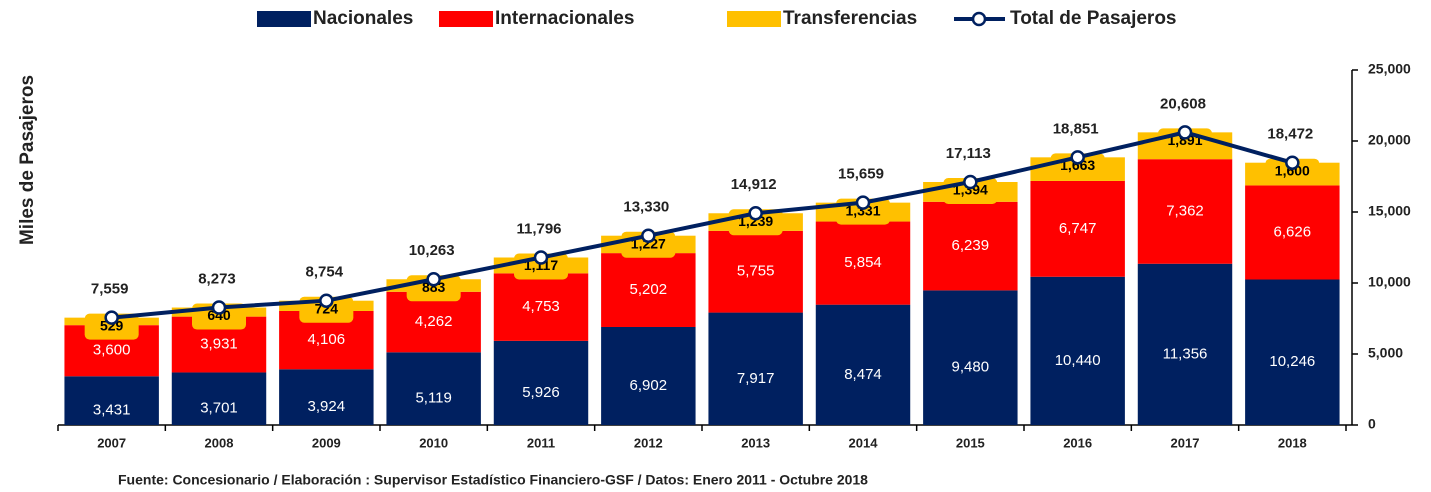 The width and height of the screenshot is (1431, 492). I want to click on data-label: 6,626, so click(1293, 231).